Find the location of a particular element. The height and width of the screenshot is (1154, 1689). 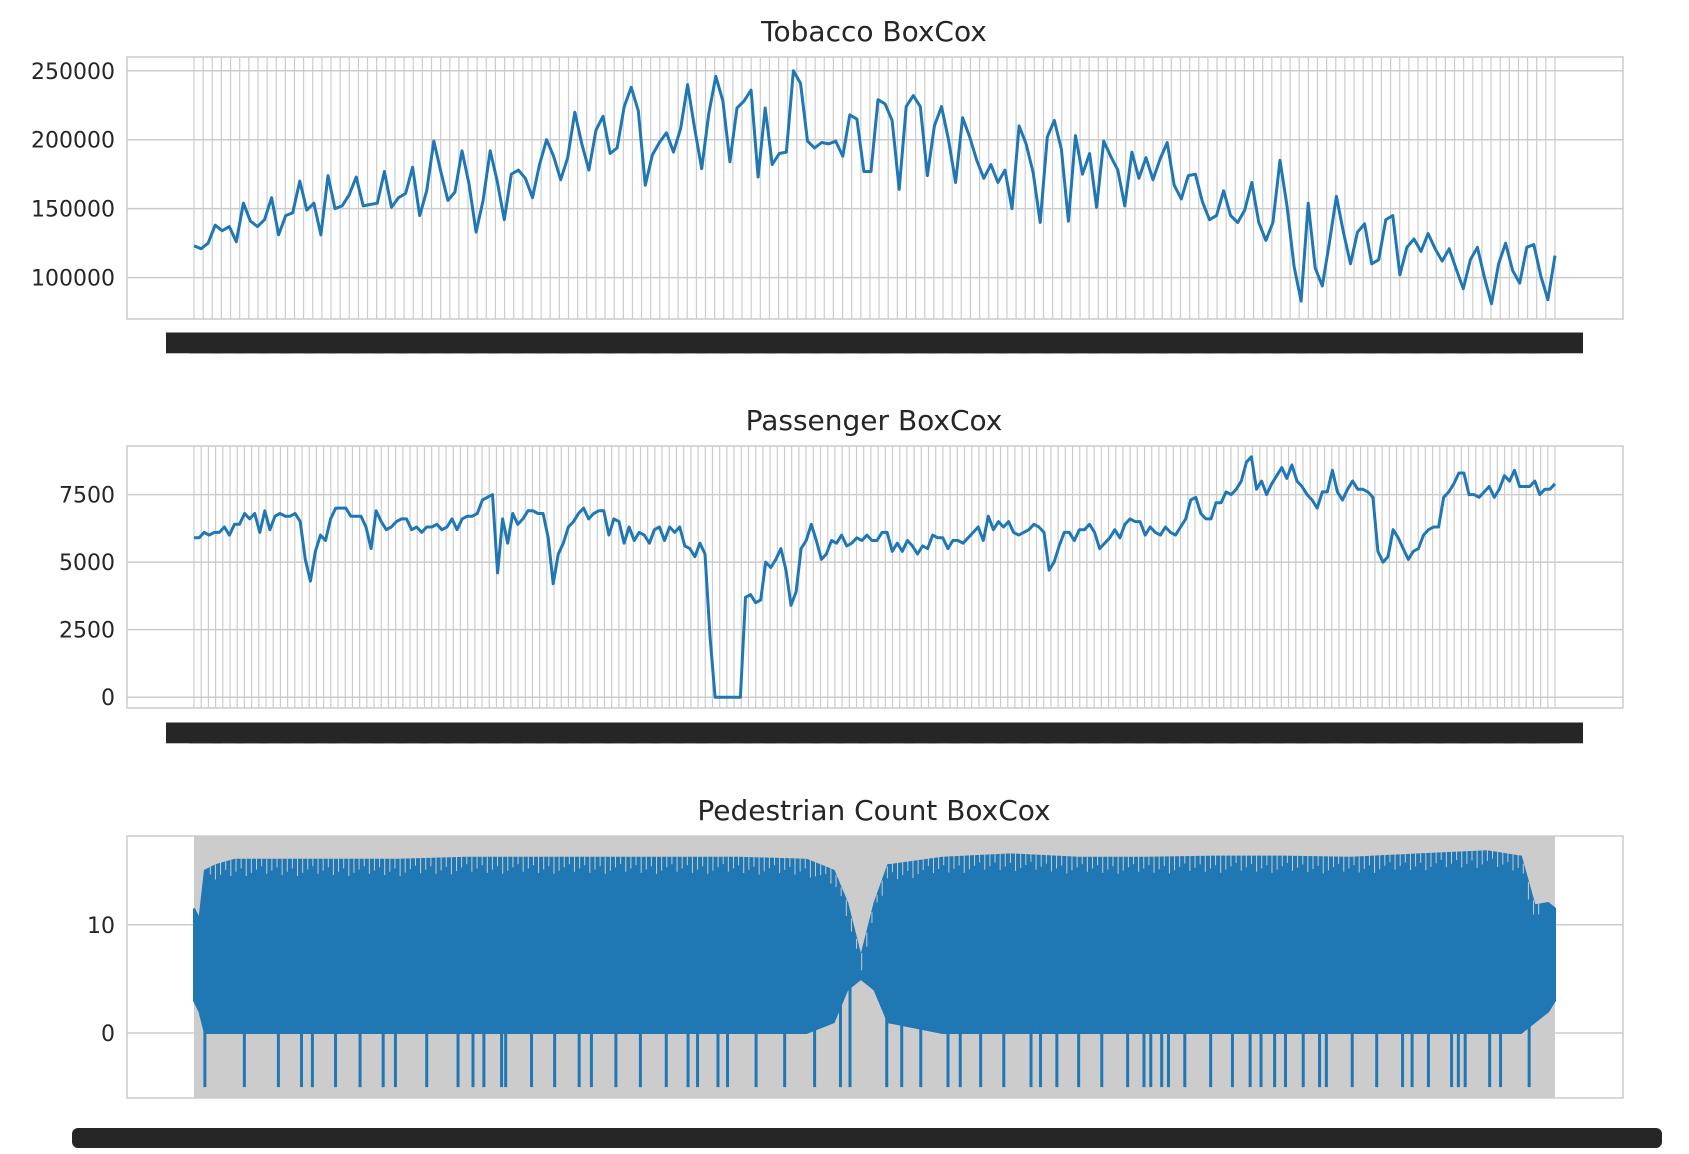

pedestrian-y-tick-labels: 0 10 is located at coordinates (101, 980).